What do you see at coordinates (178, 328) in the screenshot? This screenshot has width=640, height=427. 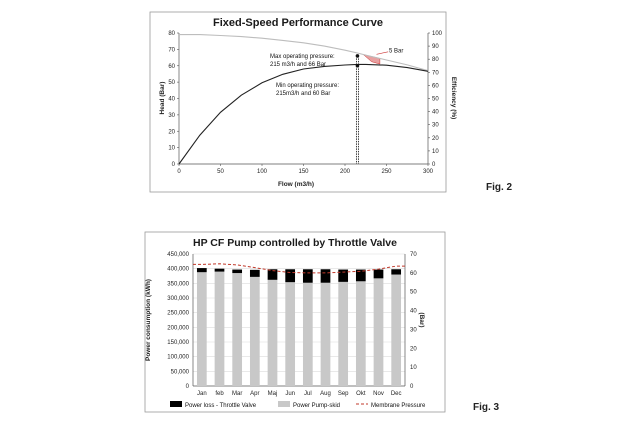 I see `y-tick-label: 200,000` at bounding box center [178, 328].